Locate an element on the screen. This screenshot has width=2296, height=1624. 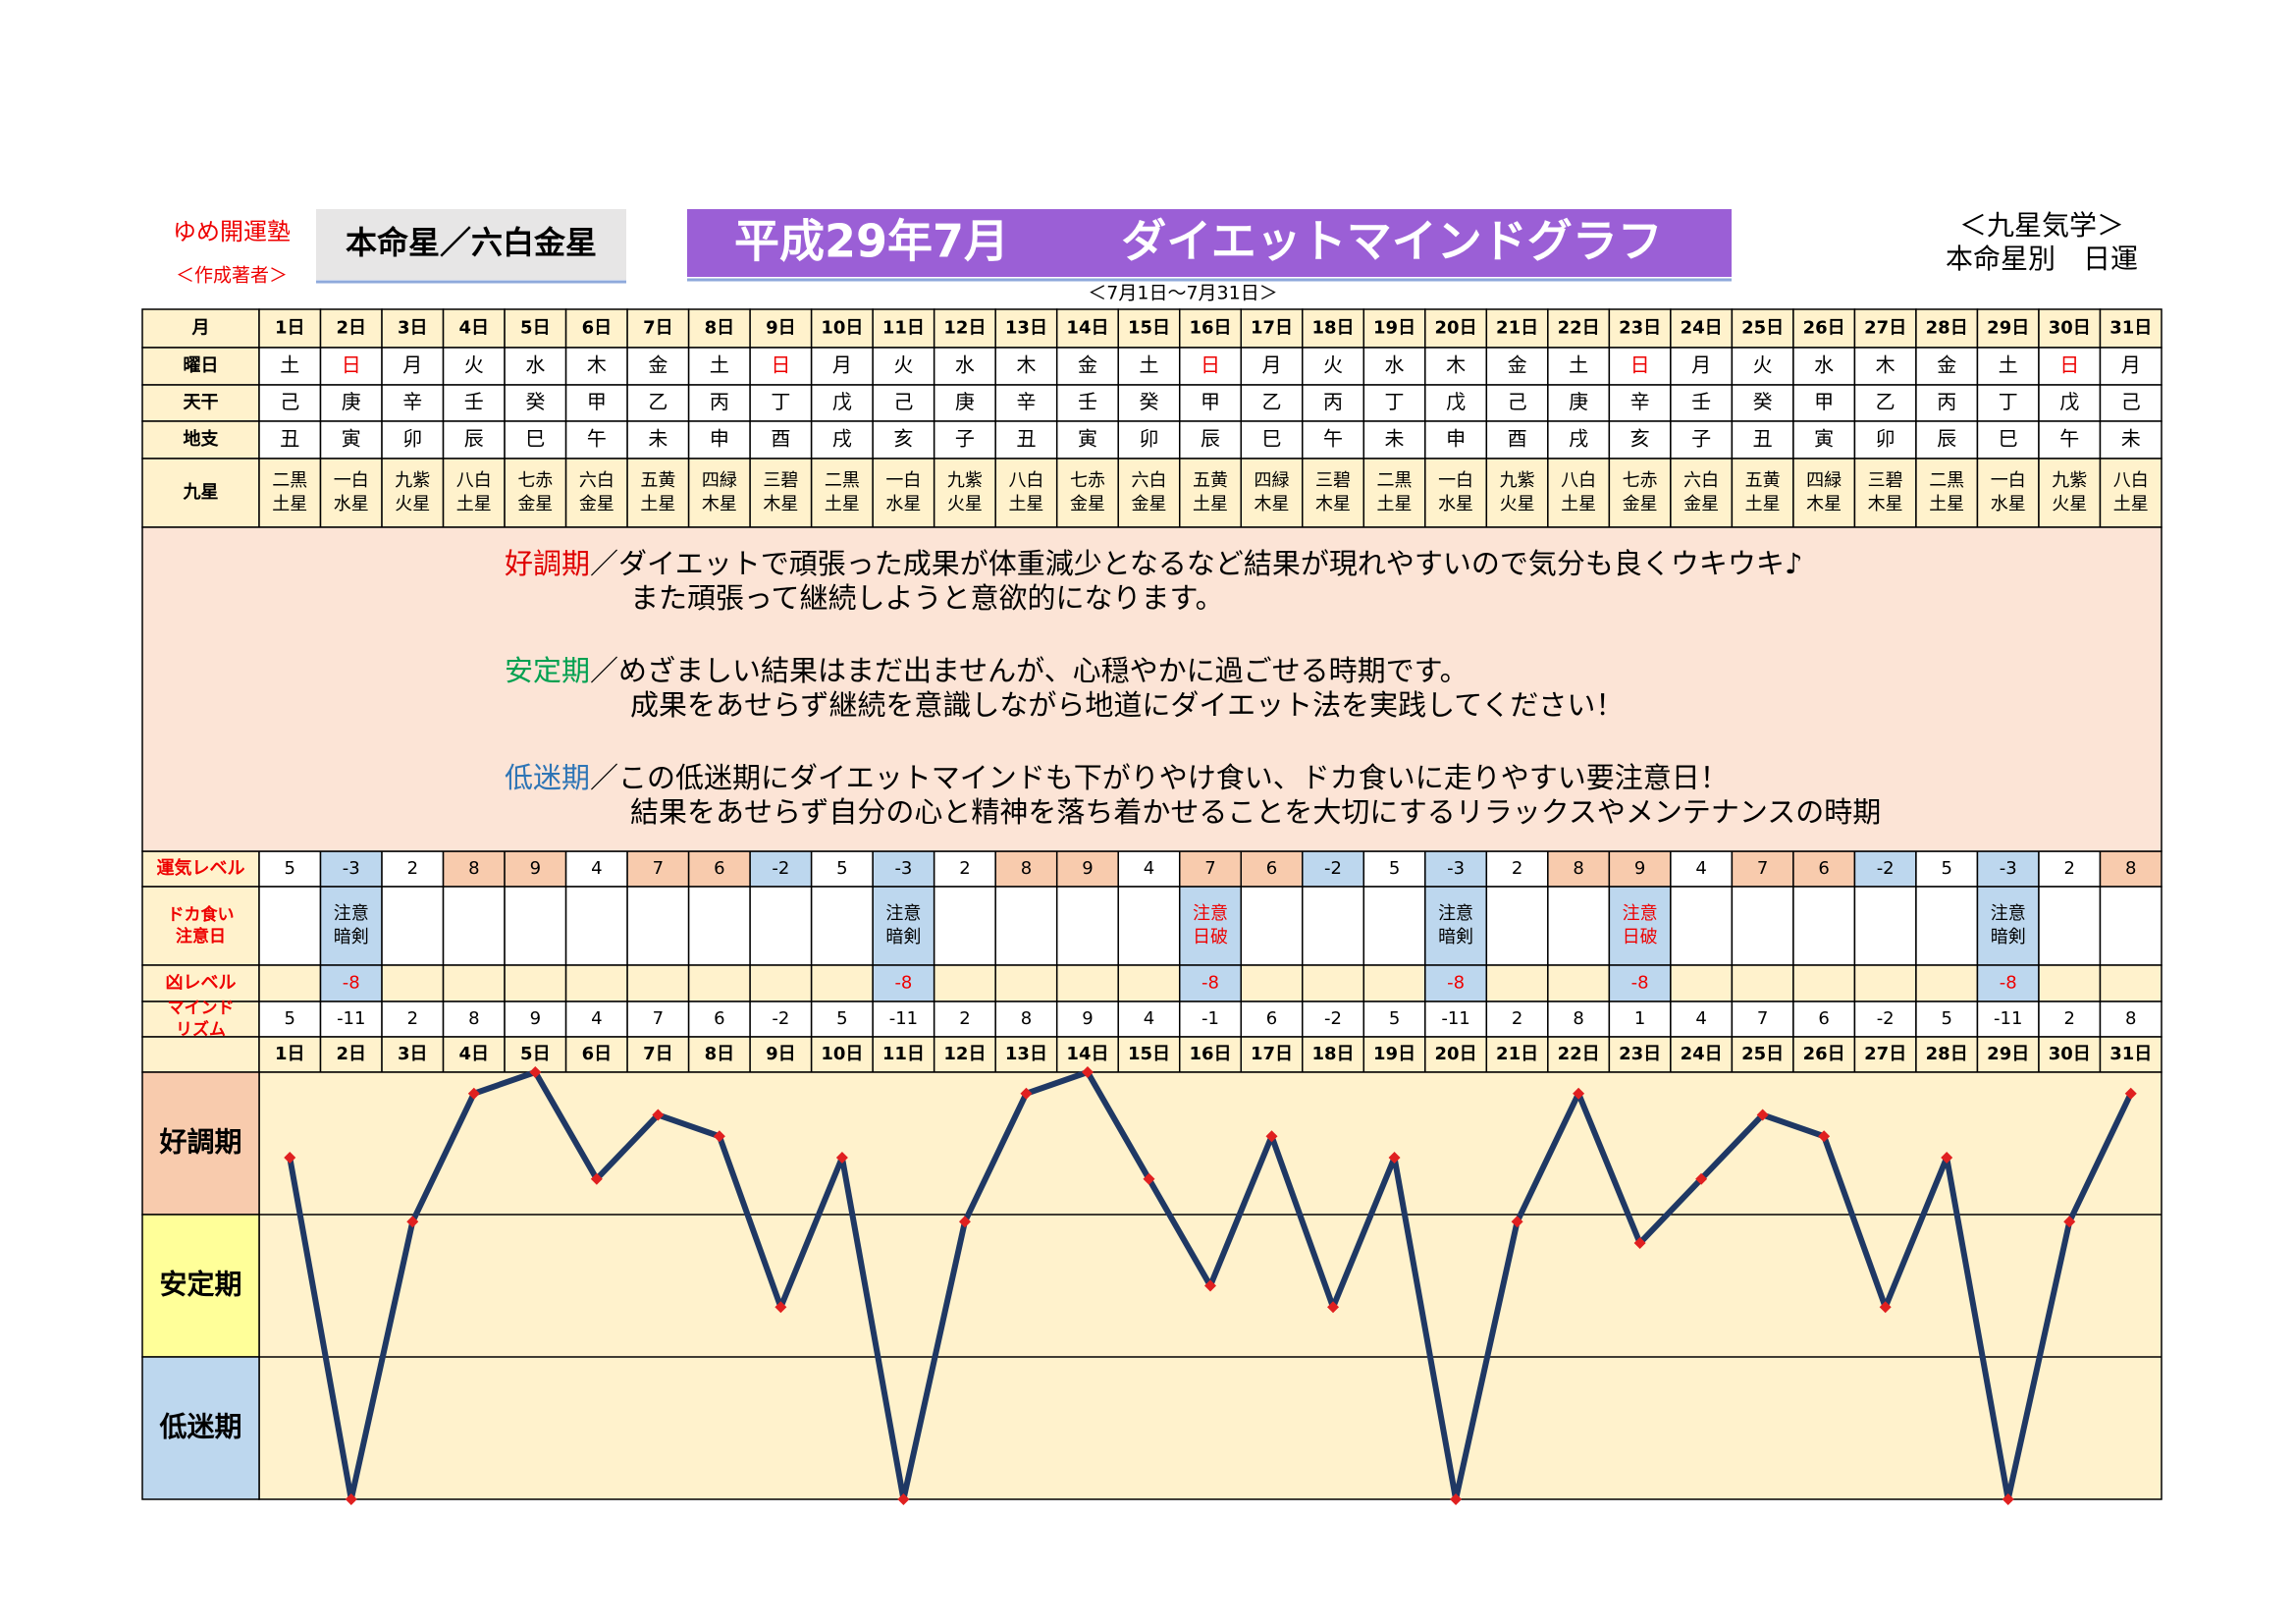
description: 成果をあせらず継続を意識しながら地道にダイエット法を実践してください！ is located at coordinates (1127, 705).